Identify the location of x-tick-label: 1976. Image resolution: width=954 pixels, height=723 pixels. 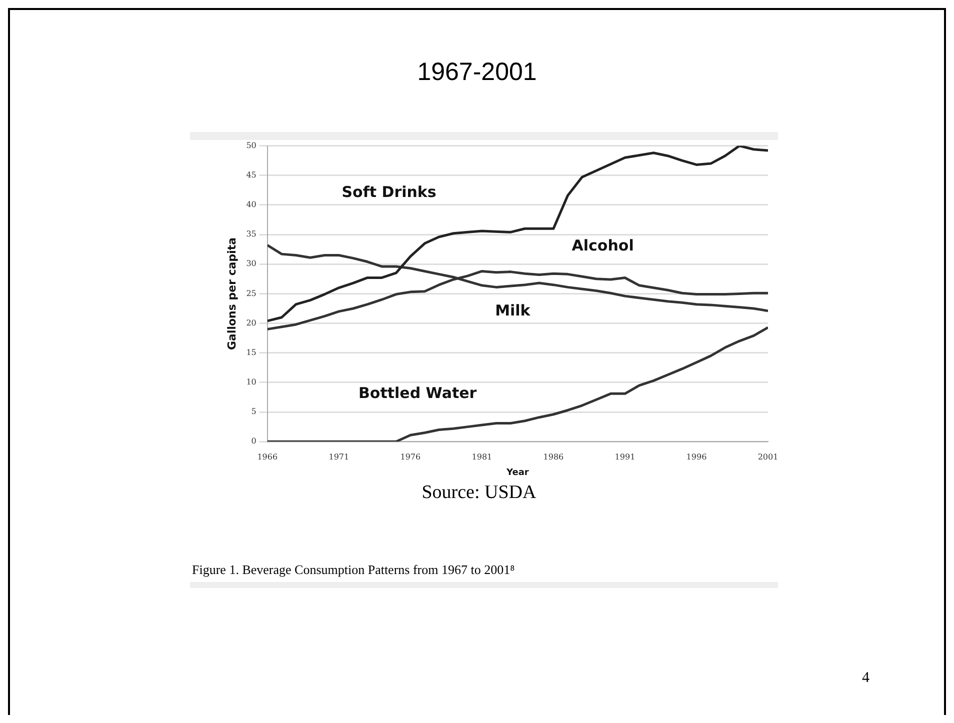
(410, 457).